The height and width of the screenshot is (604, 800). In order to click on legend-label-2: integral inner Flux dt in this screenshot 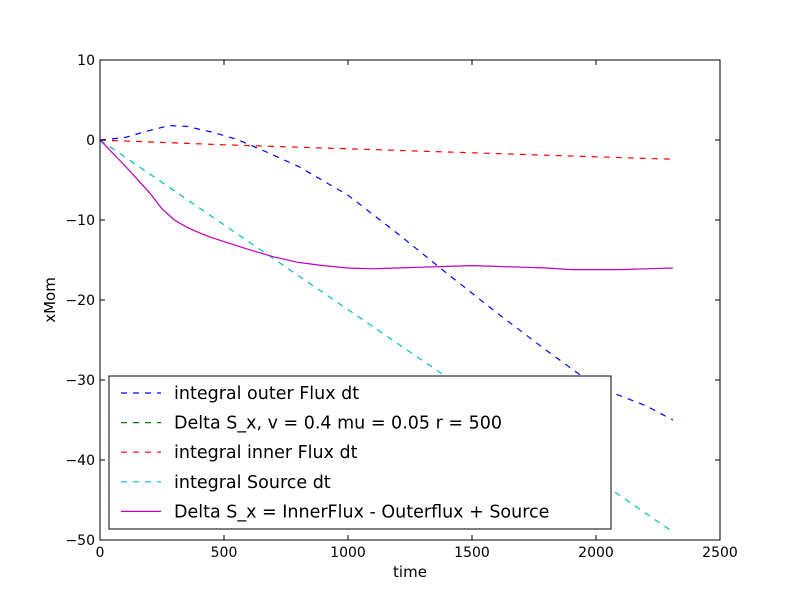, I will do `click(266, 453)`.